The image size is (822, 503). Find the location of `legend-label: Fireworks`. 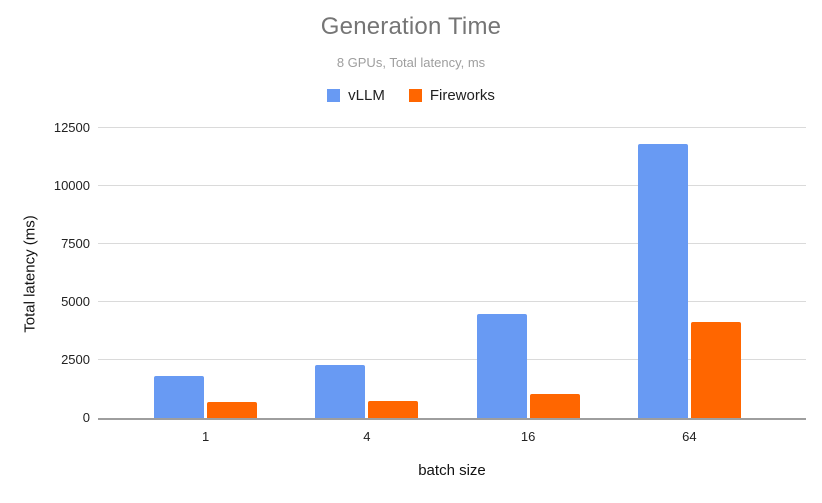

legend-label: Fireworks is located at coordinates (462, 95).